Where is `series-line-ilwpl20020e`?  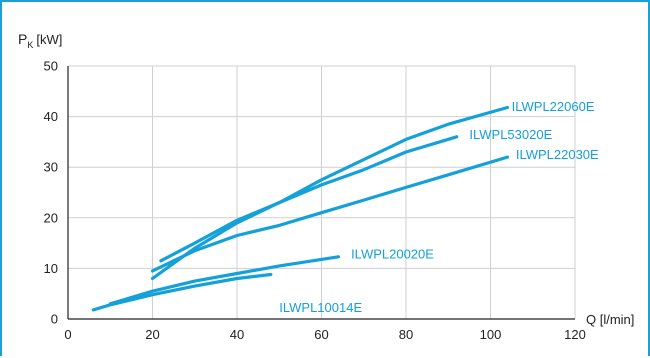 series-line-ilwpl20020e is located at coordinates (224, 280).